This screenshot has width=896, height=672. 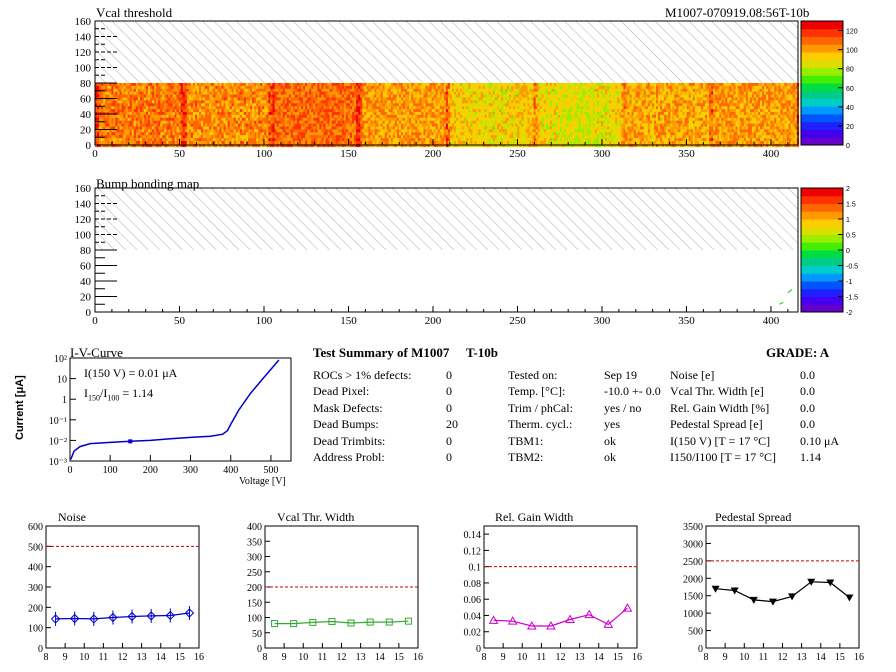 What do you see at coordinates (346, 424) in the screenshot?
I see `summary-left-label: Dead Bumps:` at bounding box center [346, 424].